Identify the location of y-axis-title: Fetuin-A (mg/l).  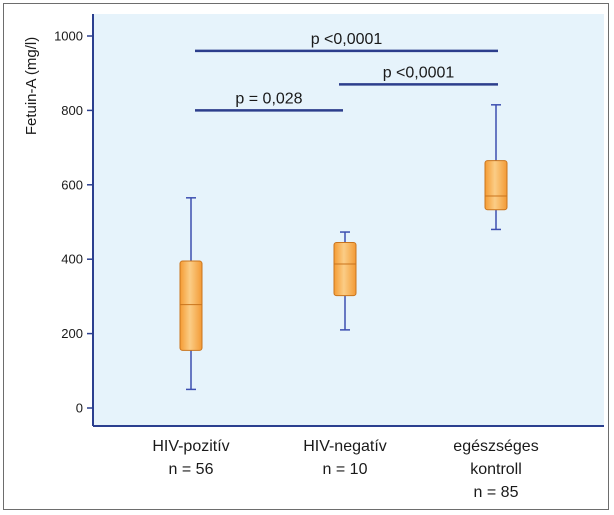
(31, 86).